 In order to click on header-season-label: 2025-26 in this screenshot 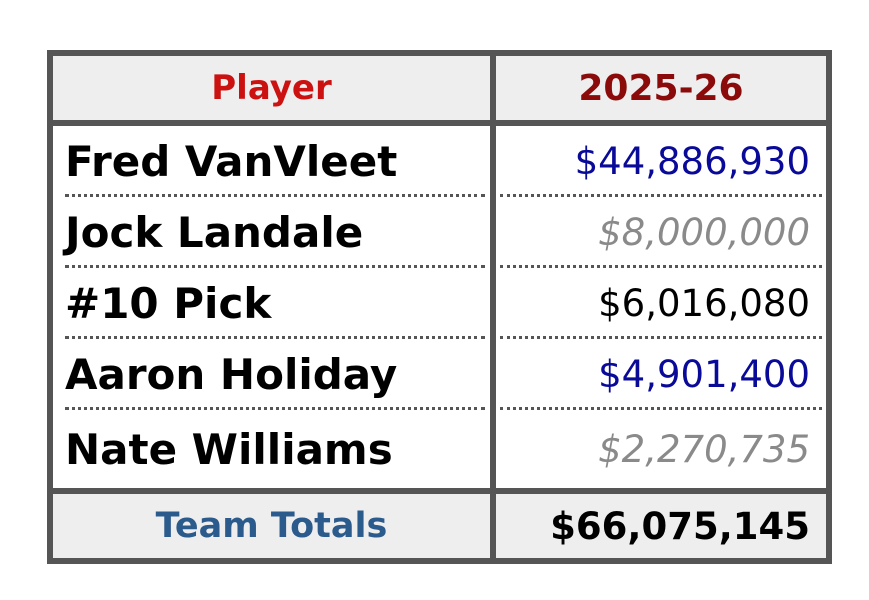, I will do `click(661, 88)`.